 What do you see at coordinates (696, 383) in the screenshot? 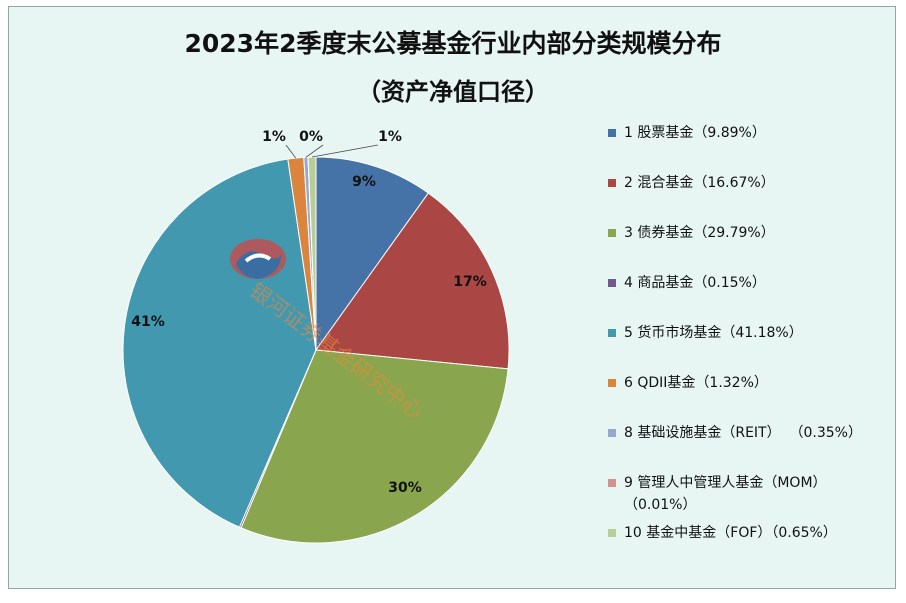
I see `legend-label: 6 QDII基金（1.32%）` at bounding box center [696, 383].